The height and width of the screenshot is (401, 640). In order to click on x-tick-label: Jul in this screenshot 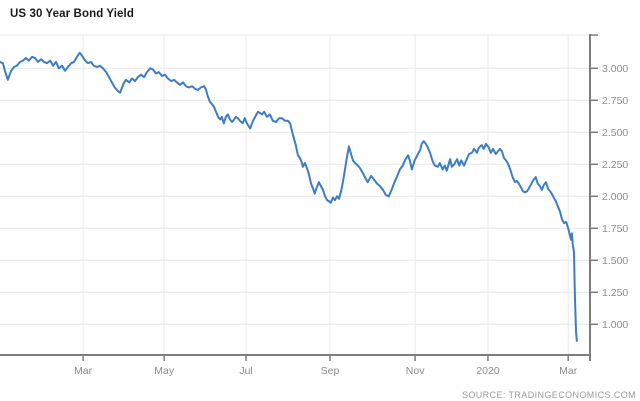, I will do `click(245, 371)`.